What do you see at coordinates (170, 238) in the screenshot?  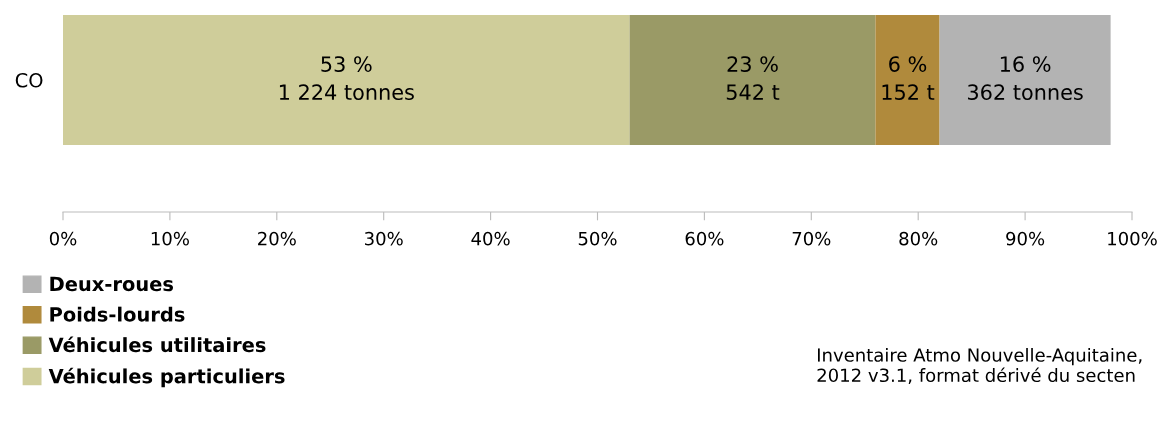 I see `x-tick-label: 10%` at bounding box center [170, 238].